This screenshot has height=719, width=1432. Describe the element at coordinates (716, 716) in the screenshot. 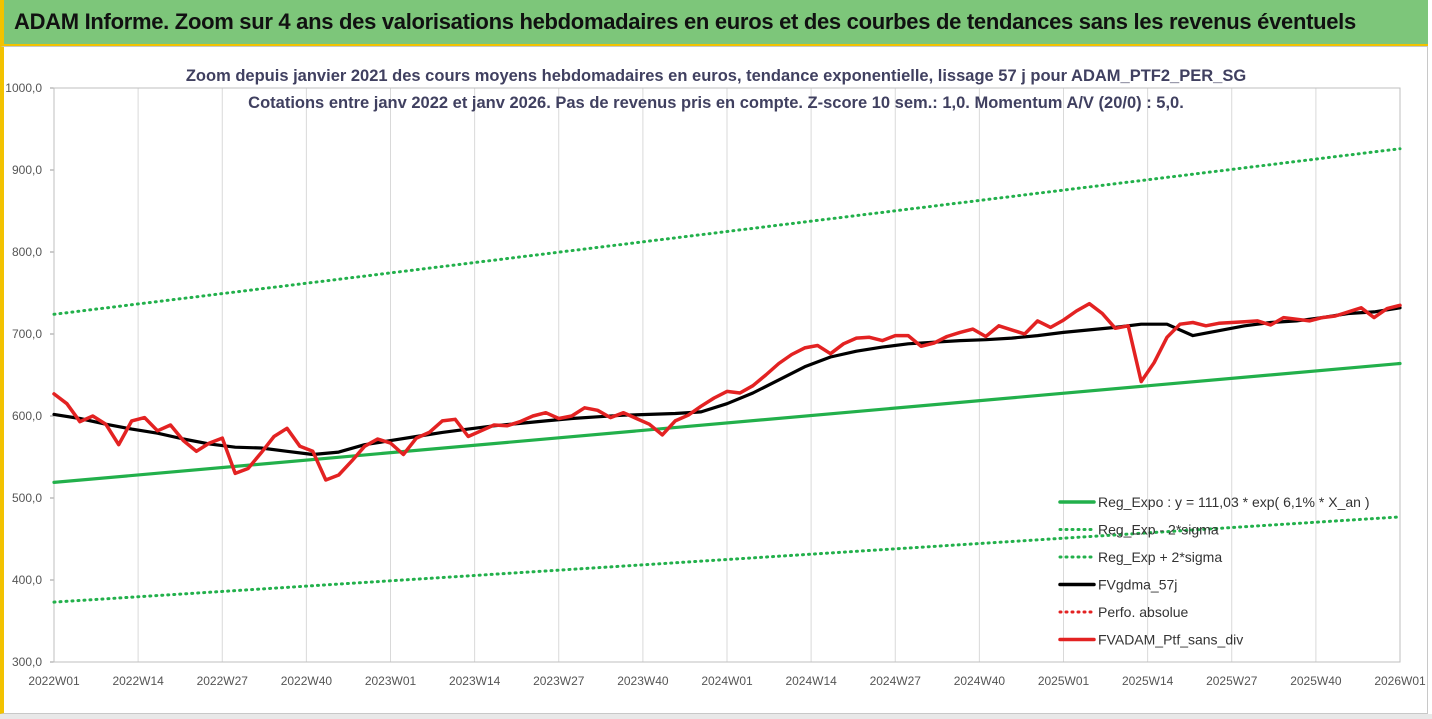

I see `bottom-strip` at that location.